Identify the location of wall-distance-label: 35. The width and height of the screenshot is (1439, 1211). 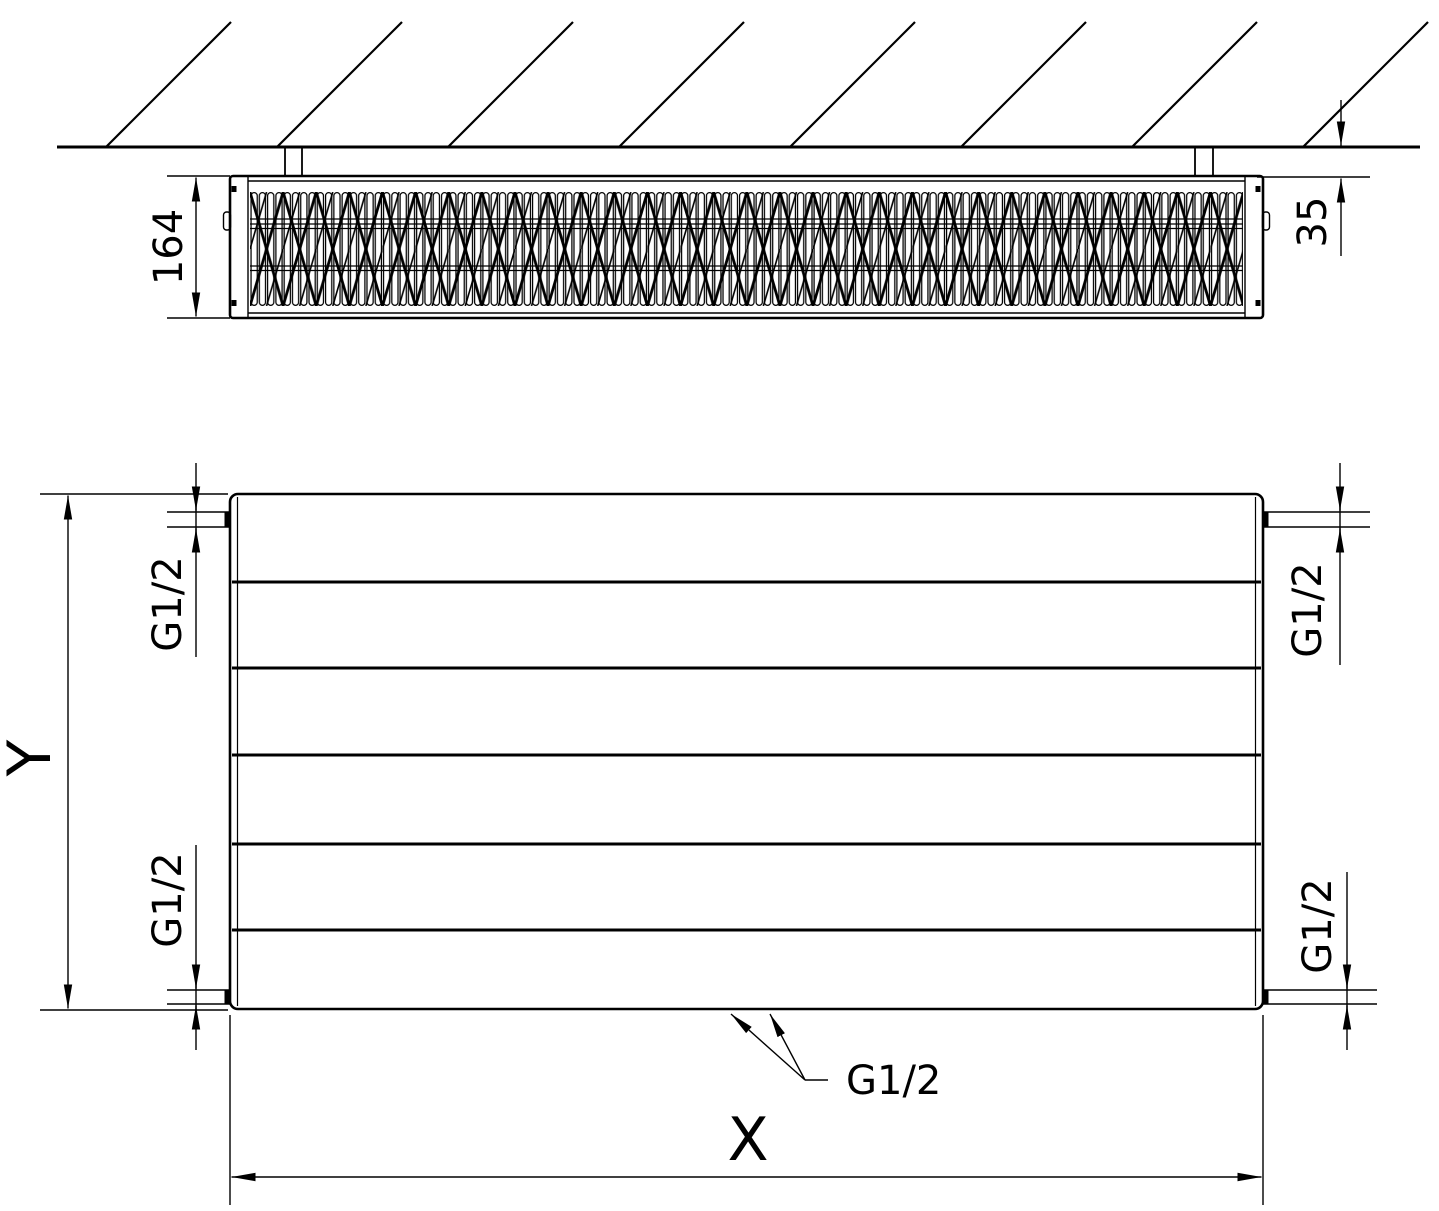
(1313, 222).